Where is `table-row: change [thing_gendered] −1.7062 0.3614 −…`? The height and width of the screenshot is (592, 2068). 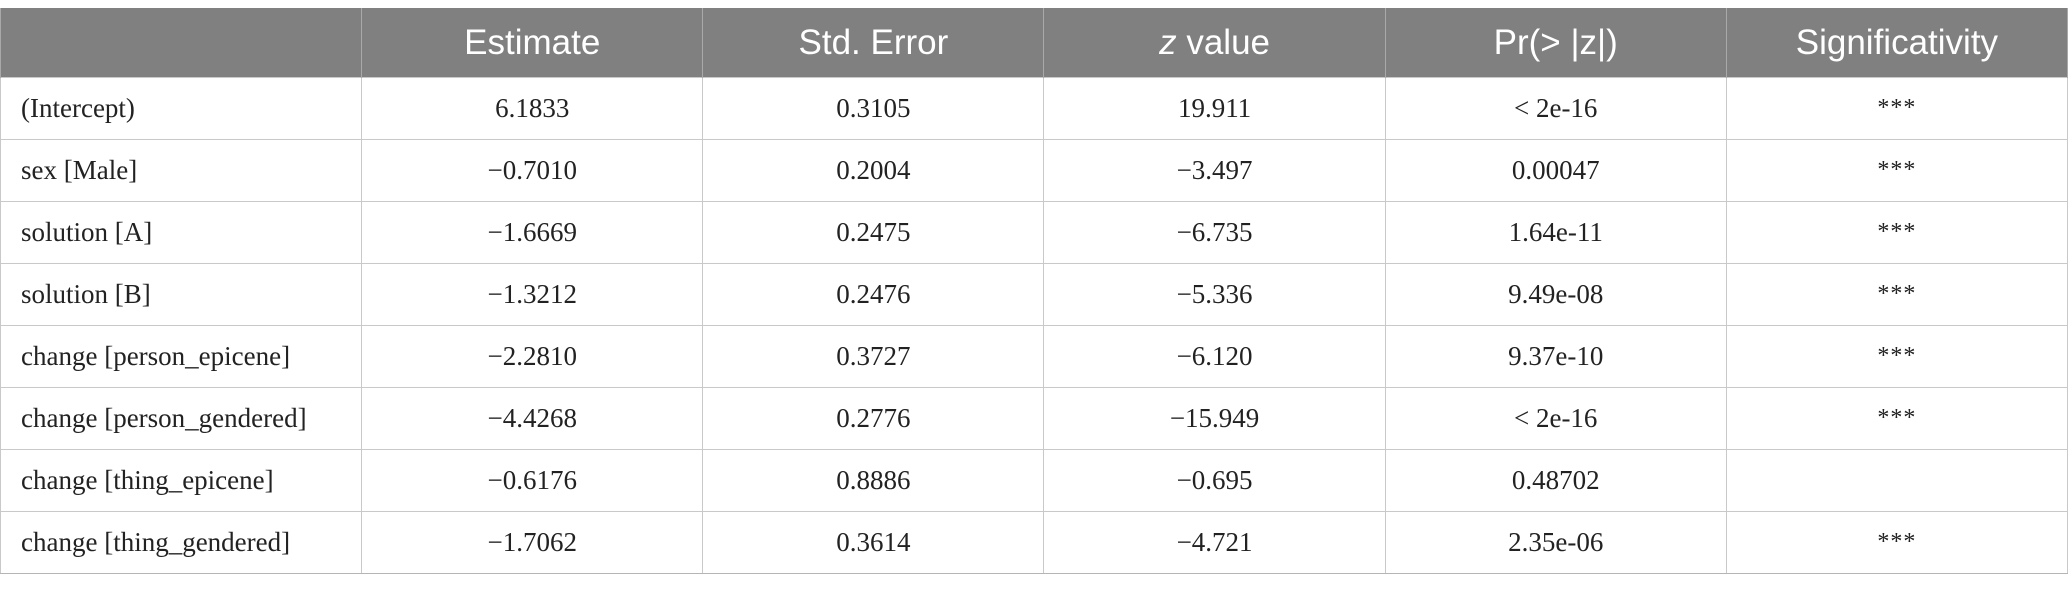 table-row: change [thing_gendered] −1.7062 0.3614 −… is located at coordinates (1034, 542).